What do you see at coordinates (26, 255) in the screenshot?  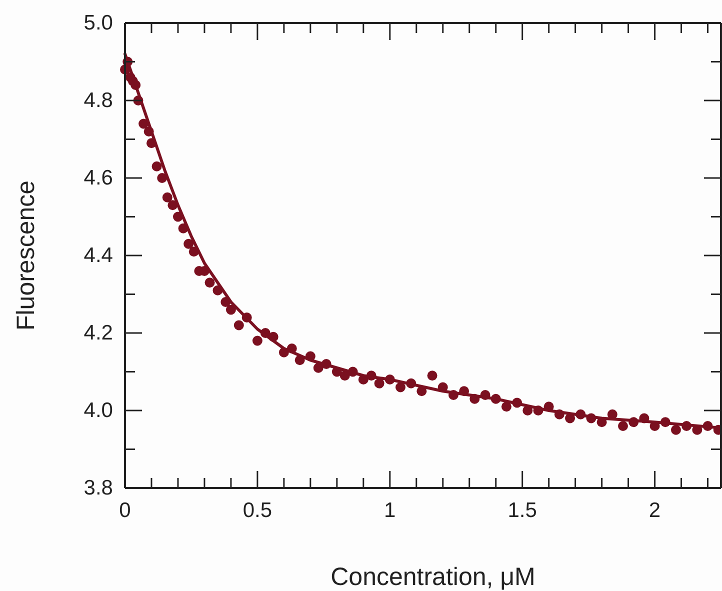 I see `y-axis-title: Fluorescence` at bounding box center [26, 255].